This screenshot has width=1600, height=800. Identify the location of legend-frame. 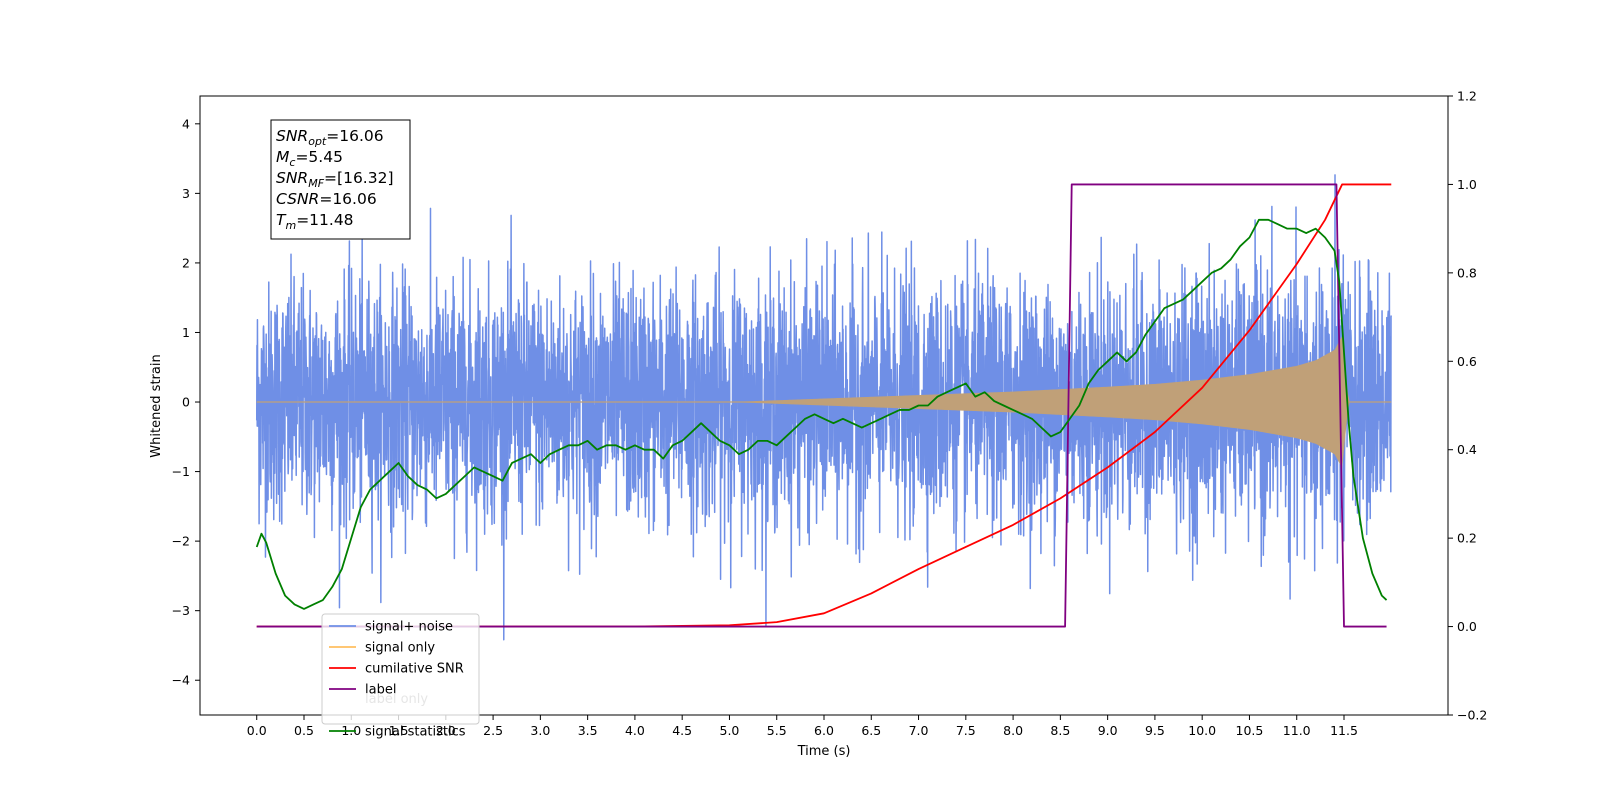
(400, 669).